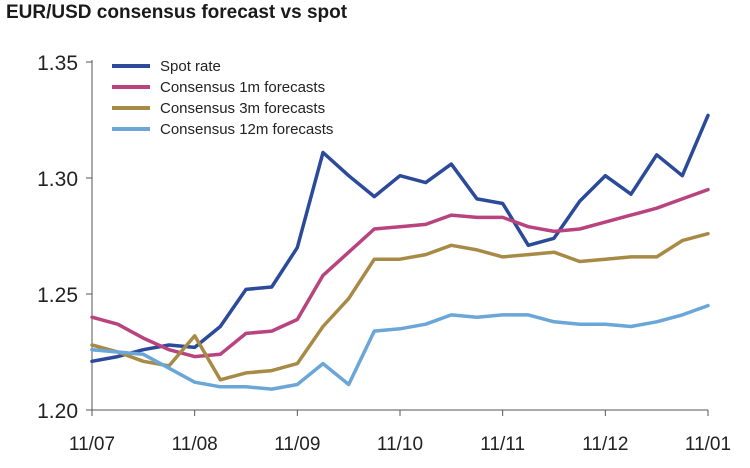  Describe the element at coordinates (400, 444) in the screenshot. I see `x-tick-label: 11/10` at that location.